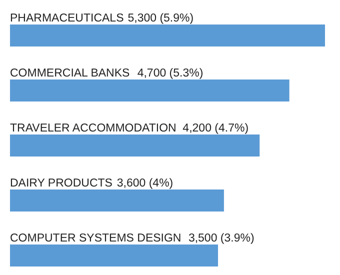  What do you see at coordinates (145, 184) in the screenshot?
I see `data-label: 3,600 (4%)` at bounding box center [145, 184].